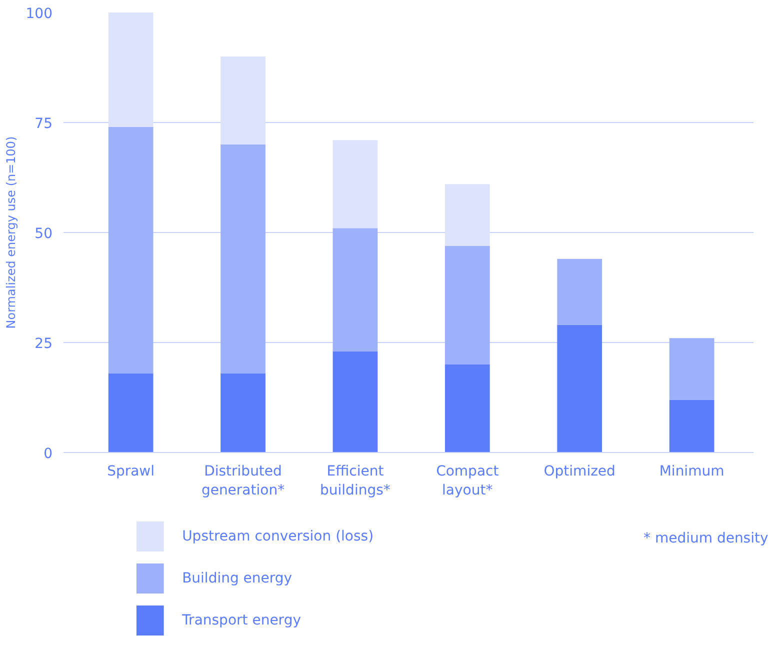  I want to click on y-tick-label: 50, so click(43, 234).